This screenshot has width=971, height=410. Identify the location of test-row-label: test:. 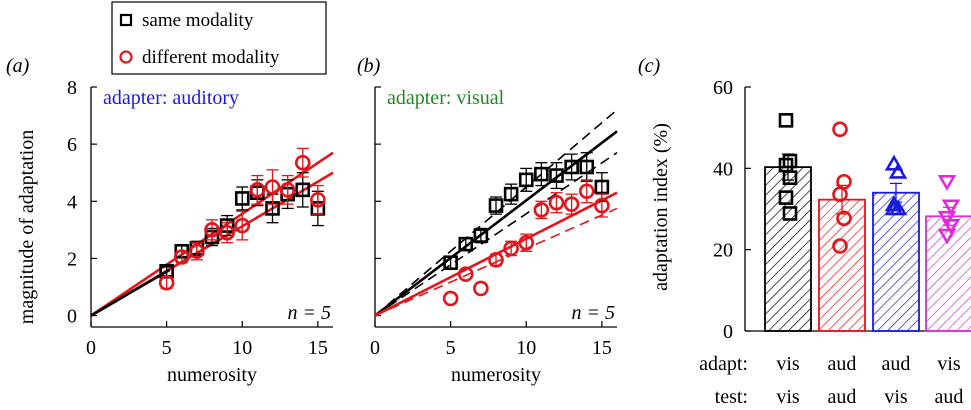
(731, 397).